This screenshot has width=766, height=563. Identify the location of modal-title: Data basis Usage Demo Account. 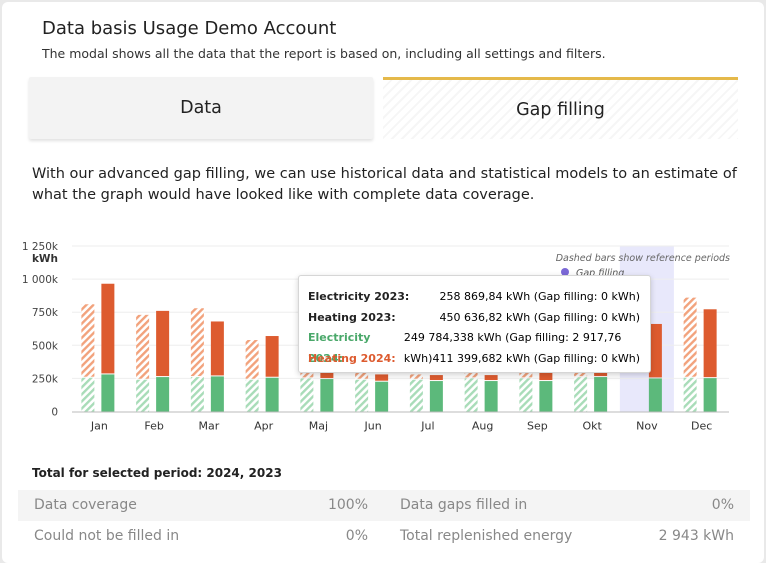
(189, 28).